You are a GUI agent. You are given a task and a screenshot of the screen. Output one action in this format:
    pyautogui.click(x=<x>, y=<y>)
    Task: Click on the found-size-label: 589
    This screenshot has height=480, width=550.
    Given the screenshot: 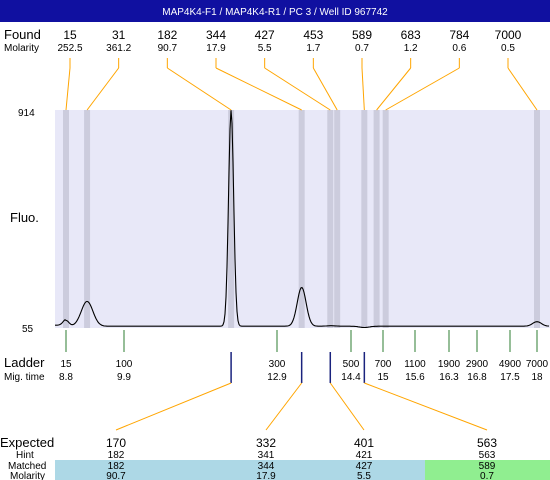 What is the action you would take?
    pyautogui.click(x=362, y=35)
    